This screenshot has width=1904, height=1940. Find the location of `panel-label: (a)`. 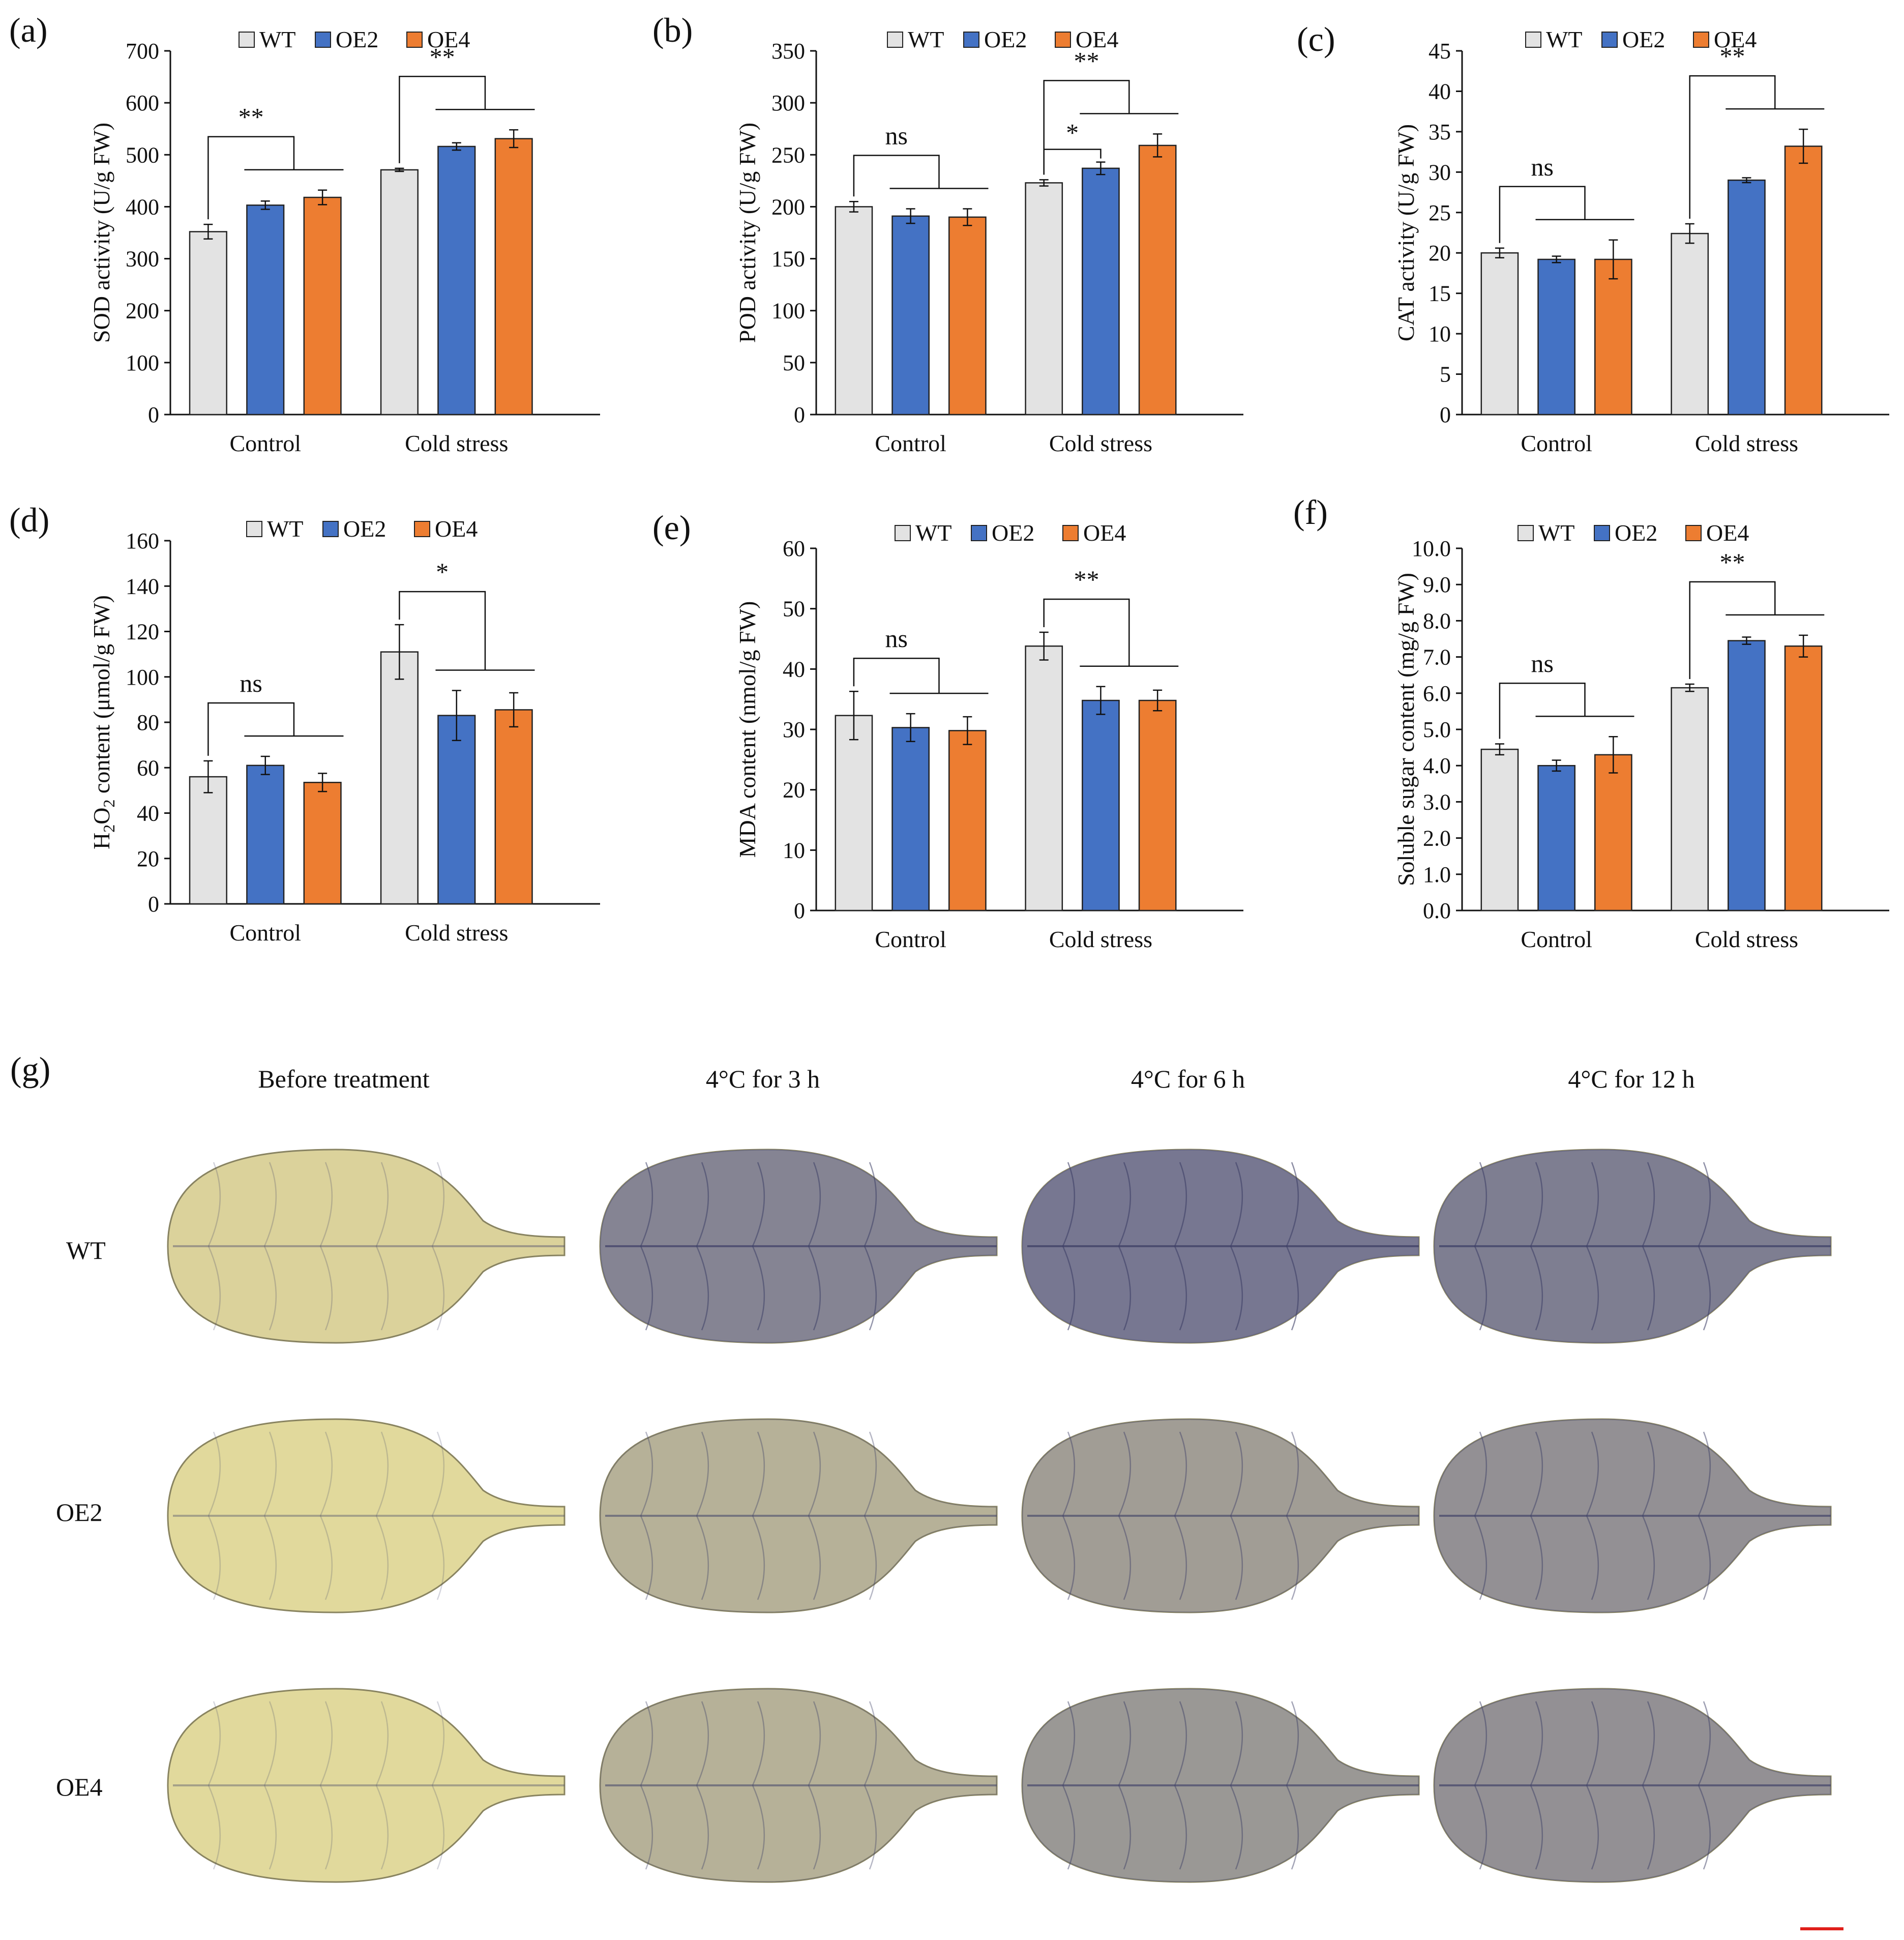

panel-label: (a) is located at coordinates (28, 30).